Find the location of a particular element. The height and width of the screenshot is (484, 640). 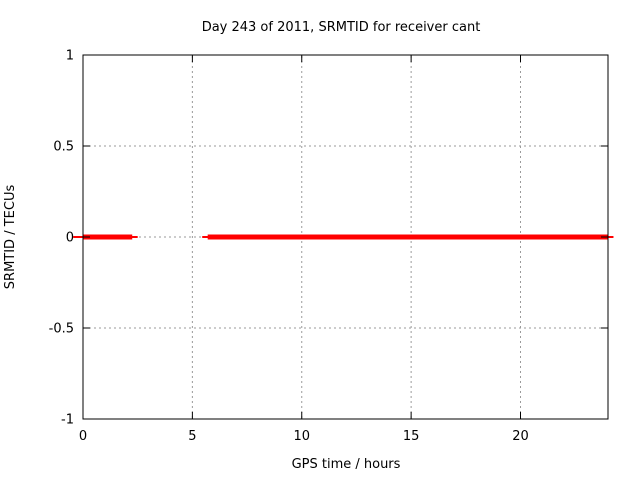

y-tick-label: -0.5 is located at coordinates (61, 329).